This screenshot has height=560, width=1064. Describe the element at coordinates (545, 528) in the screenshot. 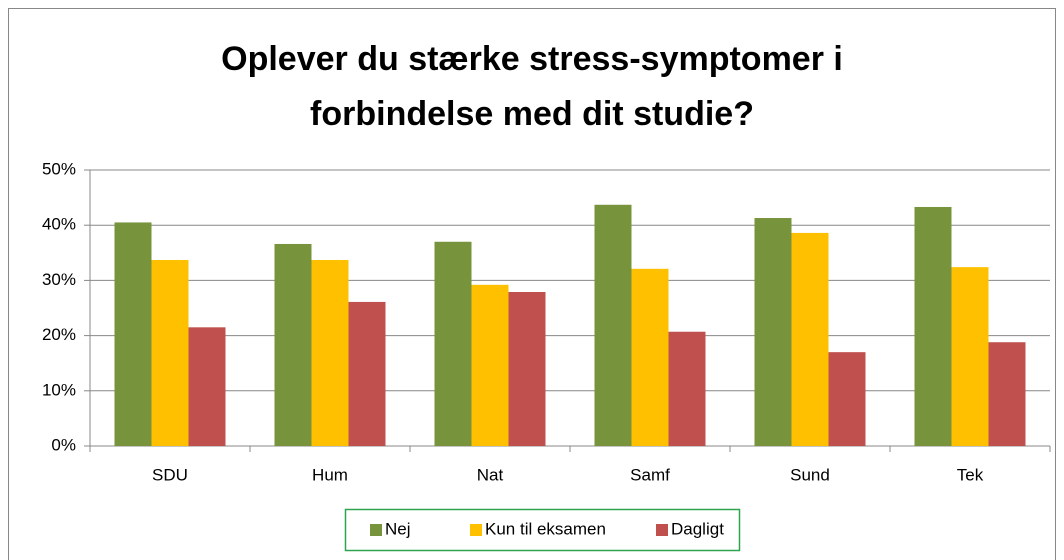

I see `legend-label: Kun til eksamen` at that location.